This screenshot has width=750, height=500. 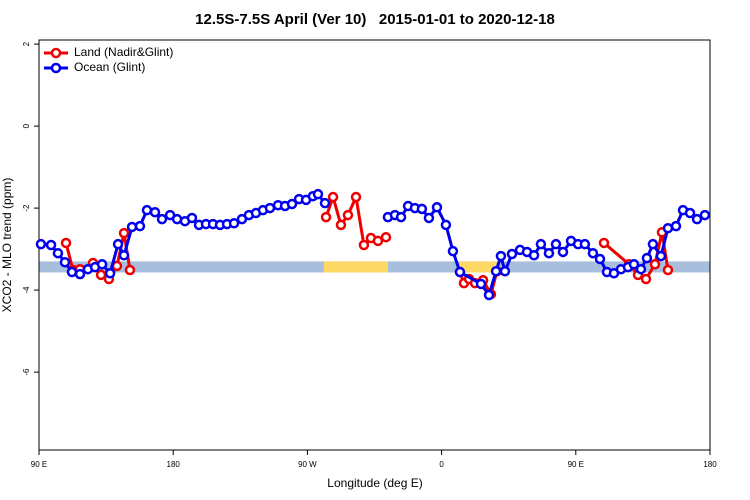 I want to click on x-axis-label: Longitude (deg E), so click(x=374, y=483).